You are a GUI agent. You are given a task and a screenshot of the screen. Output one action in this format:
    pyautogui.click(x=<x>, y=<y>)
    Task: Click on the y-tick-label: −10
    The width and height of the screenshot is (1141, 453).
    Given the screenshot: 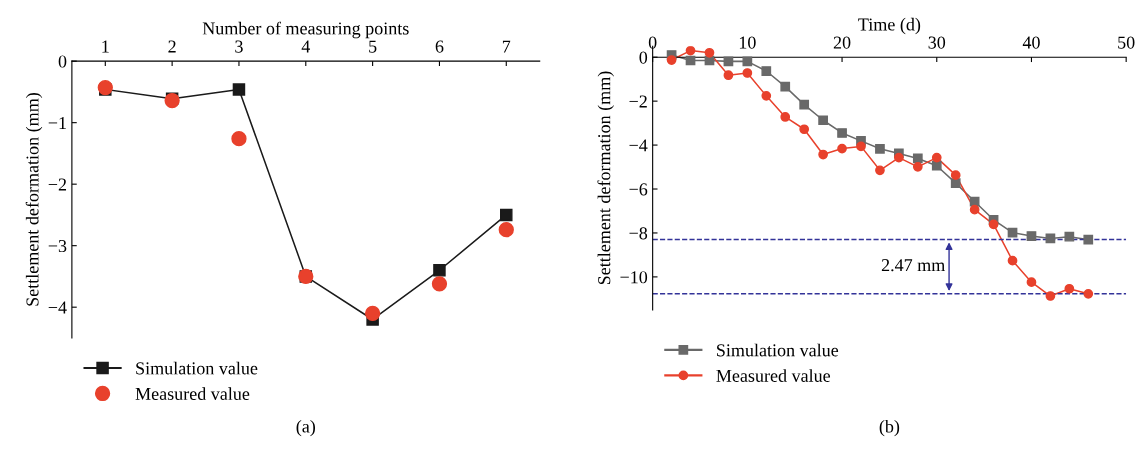 What is the action you would take?
    pyautogui.click(x=634, y=277)
    